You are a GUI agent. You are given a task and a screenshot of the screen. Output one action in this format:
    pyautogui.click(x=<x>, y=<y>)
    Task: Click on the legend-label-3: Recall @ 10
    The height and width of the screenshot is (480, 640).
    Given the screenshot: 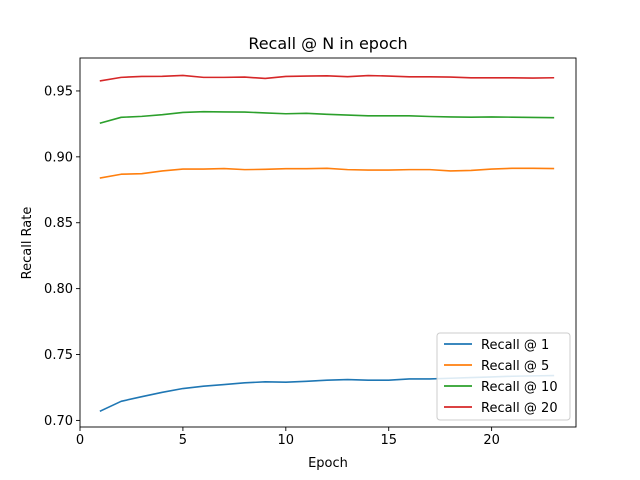 What is the action you would take?
    pyautogui.click(x=519, y=387)
    